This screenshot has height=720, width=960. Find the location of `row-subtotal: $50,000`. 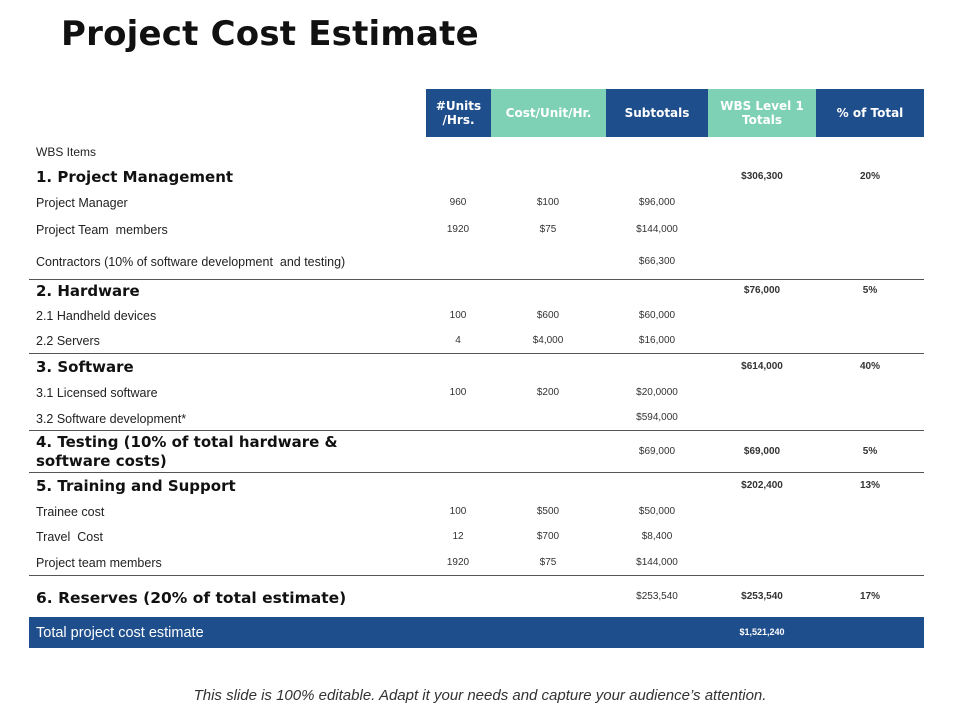

row-subtotal: $50,000 is located at coordinates (657, 511).